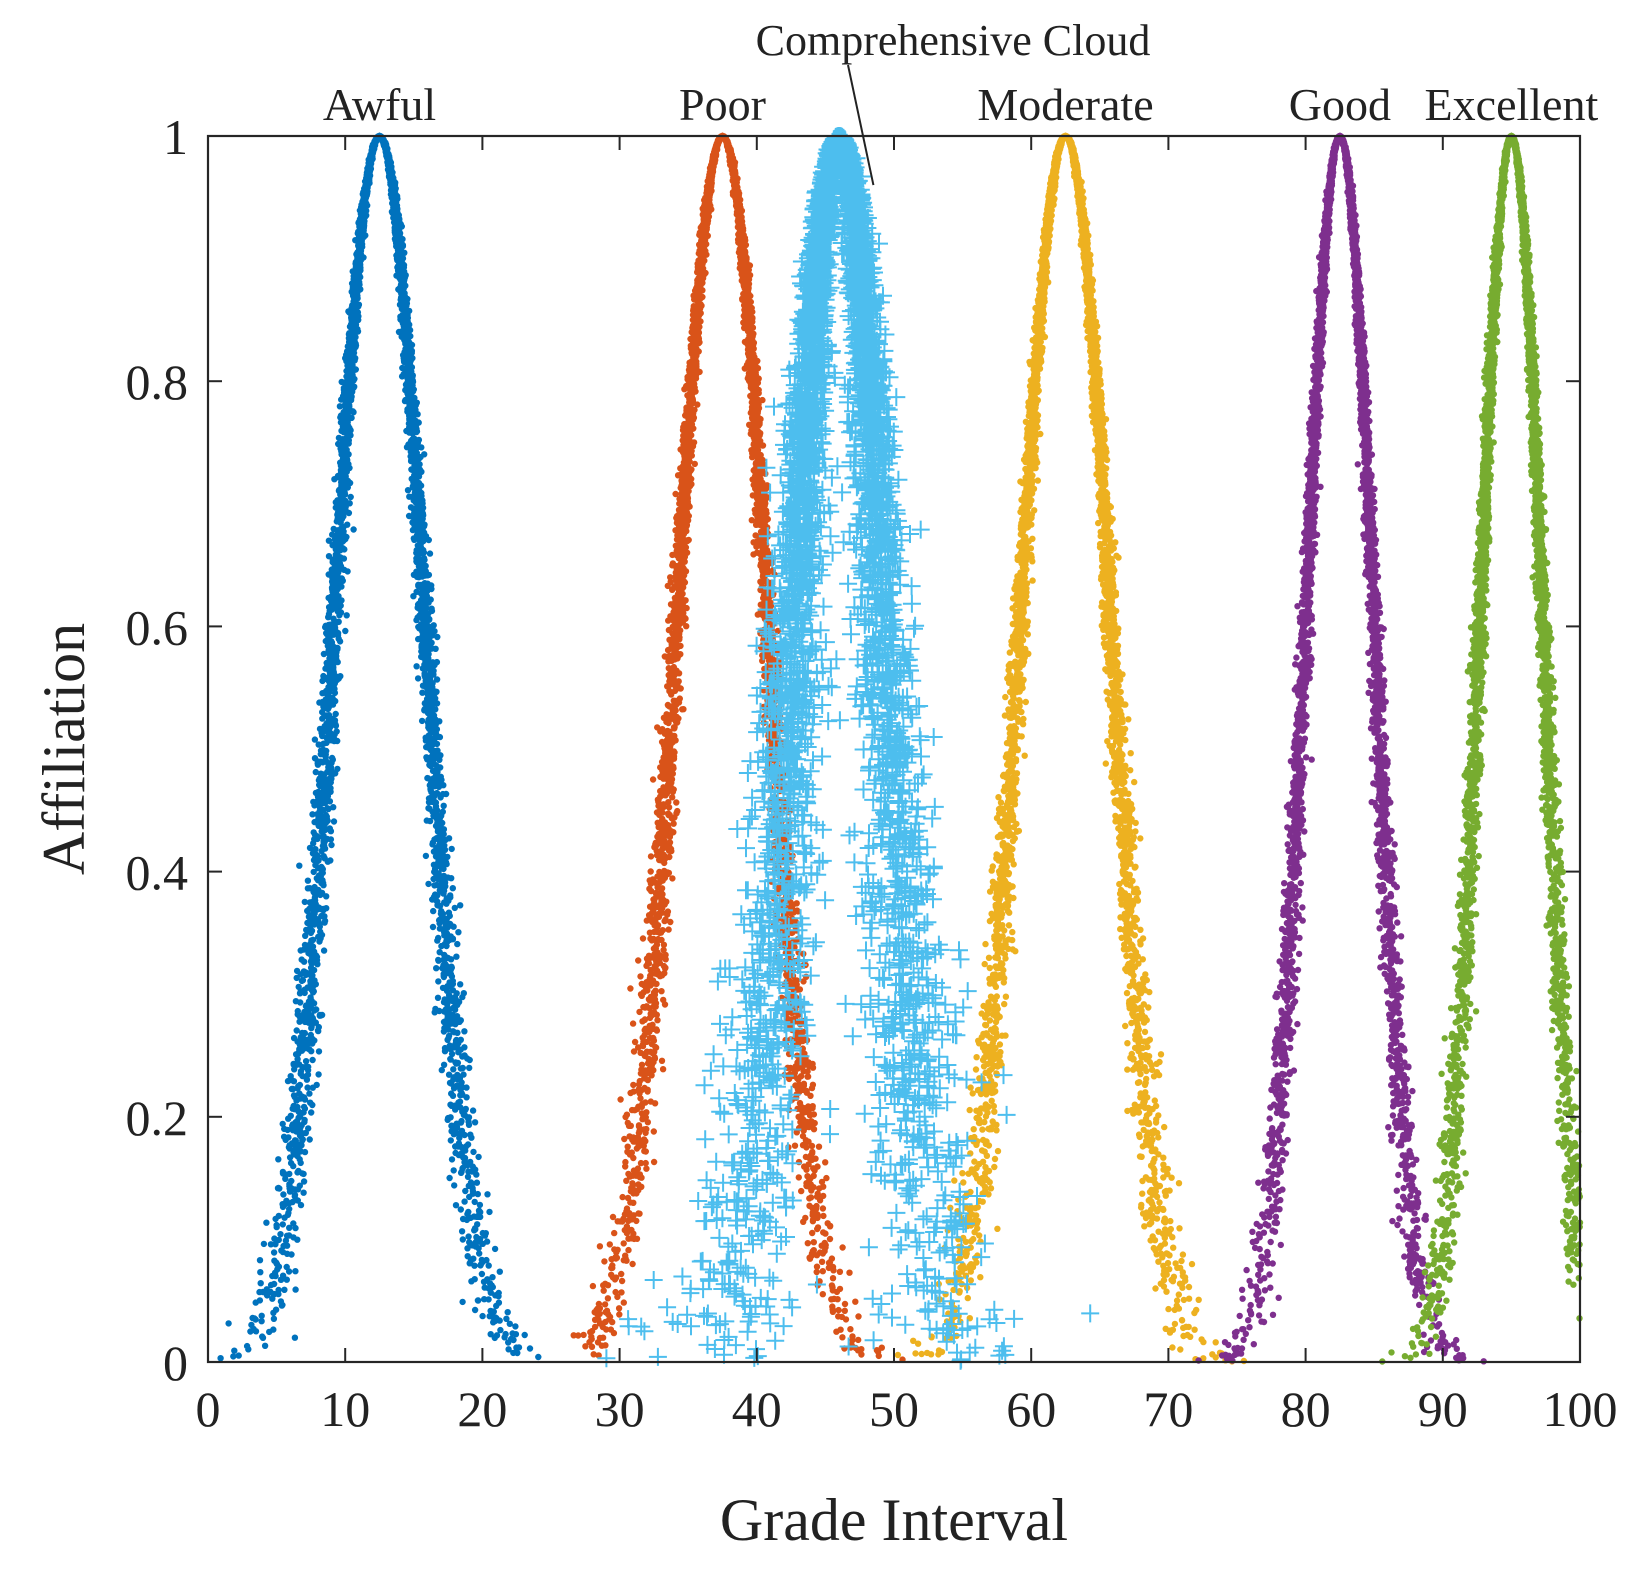 The image size is (1652, 1569). I want to click on y-tick-label: 0.4, so click(157, 873).